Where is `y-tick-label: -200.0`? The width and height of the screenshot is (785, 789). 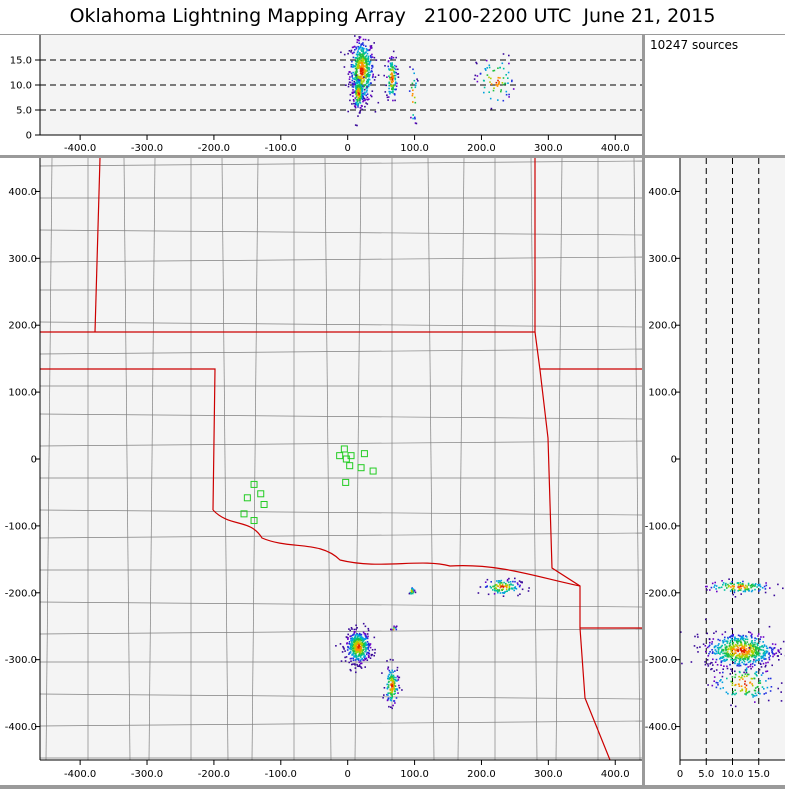 y-tick-label: -200.0 is located at coordinates (21, 593).